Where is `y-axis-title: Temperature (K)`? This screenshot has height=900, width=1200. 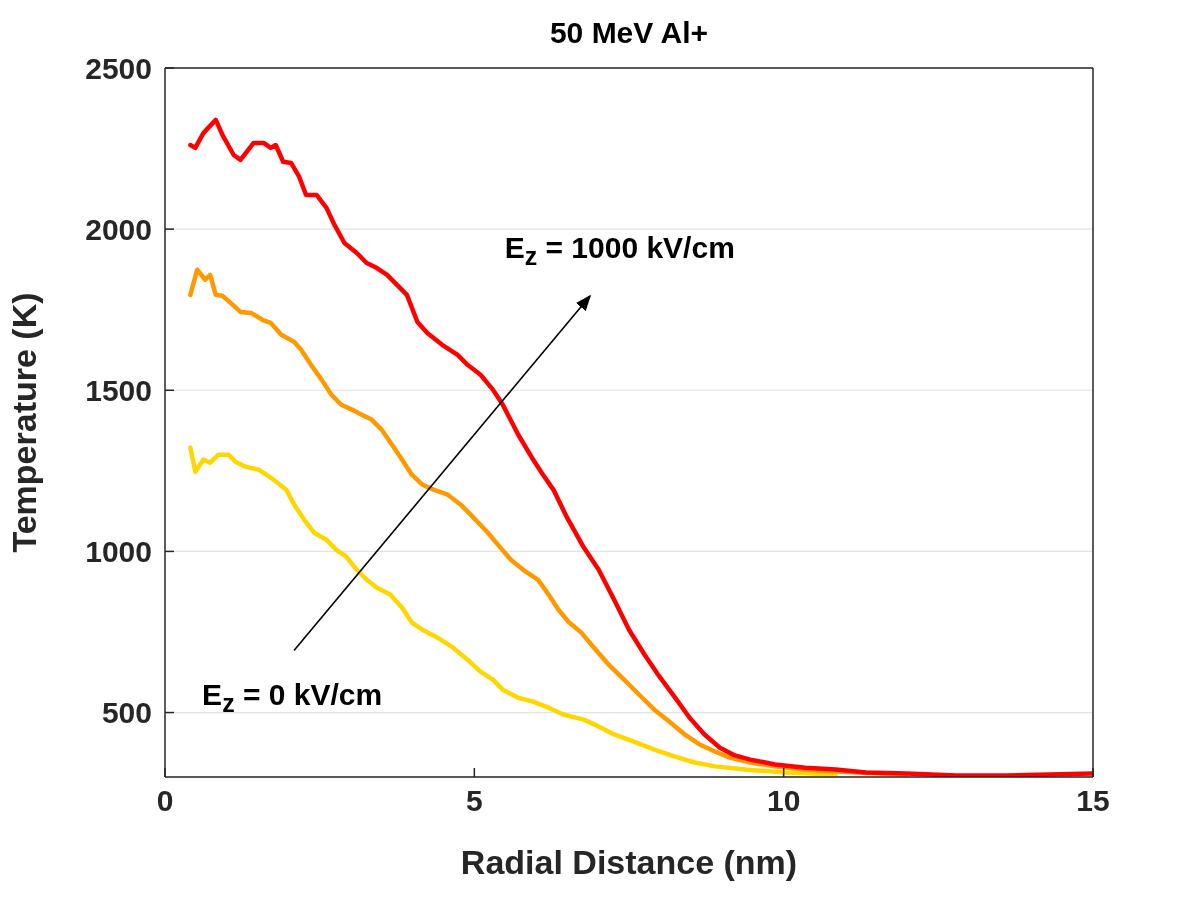 y-axis-title: Temperature (K) is located at coordinates (24, 422).